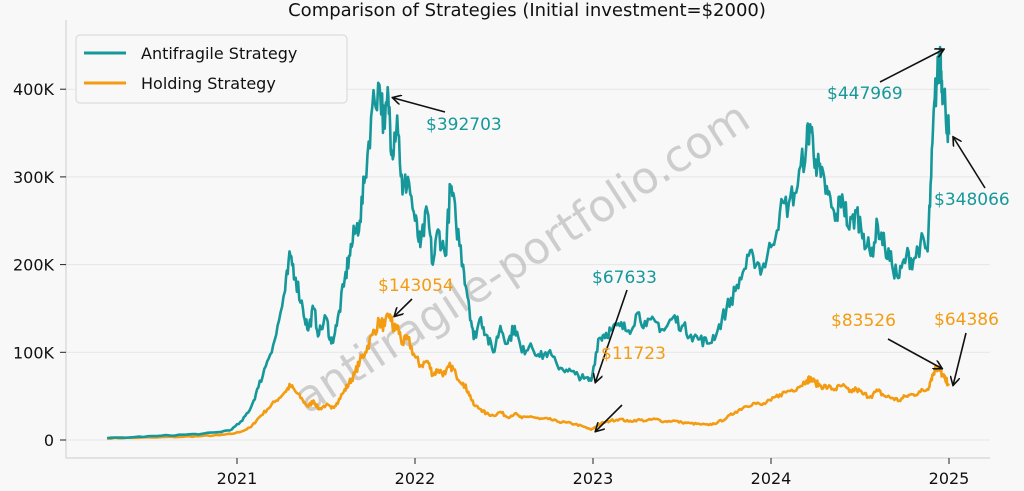  I want to click on annotation-label: $143054, so click(416, 286).